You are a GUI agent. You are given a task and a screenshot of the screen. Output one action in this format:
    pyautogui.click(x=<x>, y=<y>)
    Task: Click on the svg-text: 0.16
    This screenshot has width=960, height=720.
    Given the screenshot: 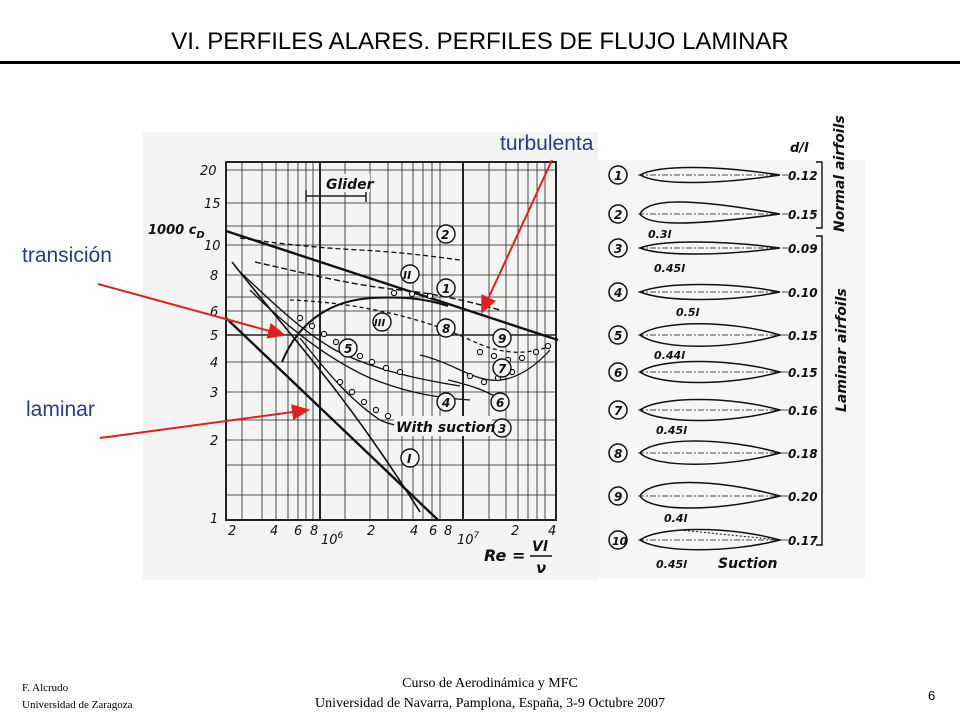 What is the action you would take?
    pyautogui.click(x=803, y=411)
    